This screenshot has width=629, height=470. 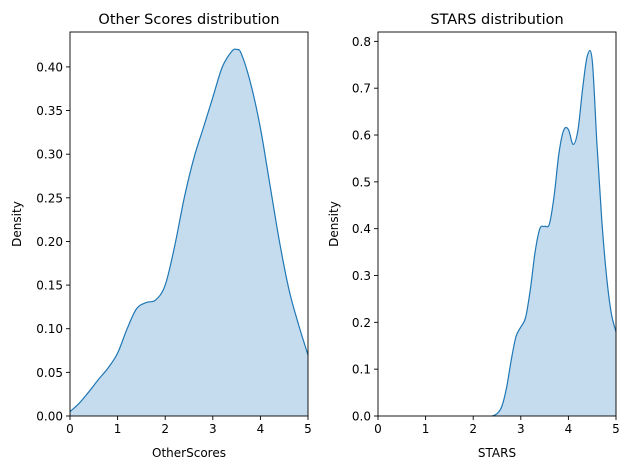 What do you see at coordinates (361, 276) in the screenshot?
I see `y-tick-label: 0.3` at bounding box center [361, 276].